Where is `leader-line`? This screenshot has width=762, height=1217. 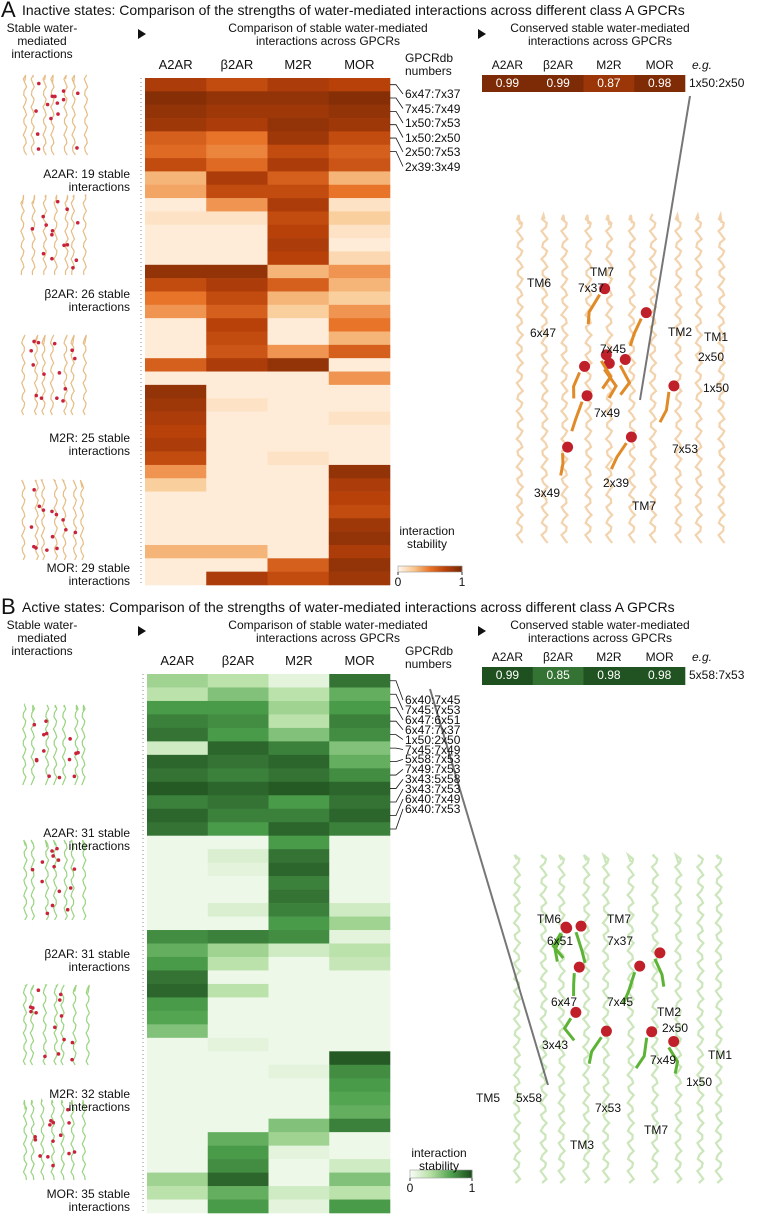
leader-line is located at coordinates (397, 117).